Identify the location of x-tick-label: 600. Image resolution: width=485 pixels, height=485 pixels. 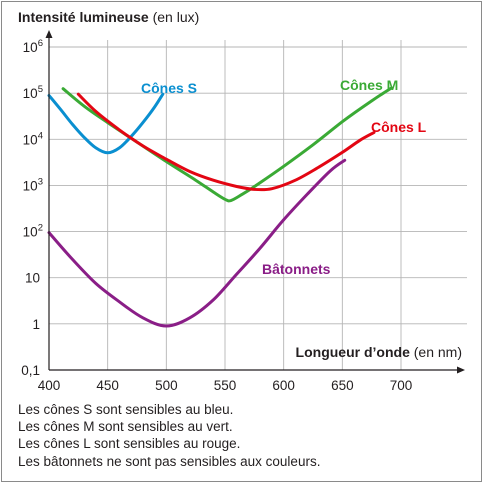
(283, 385).